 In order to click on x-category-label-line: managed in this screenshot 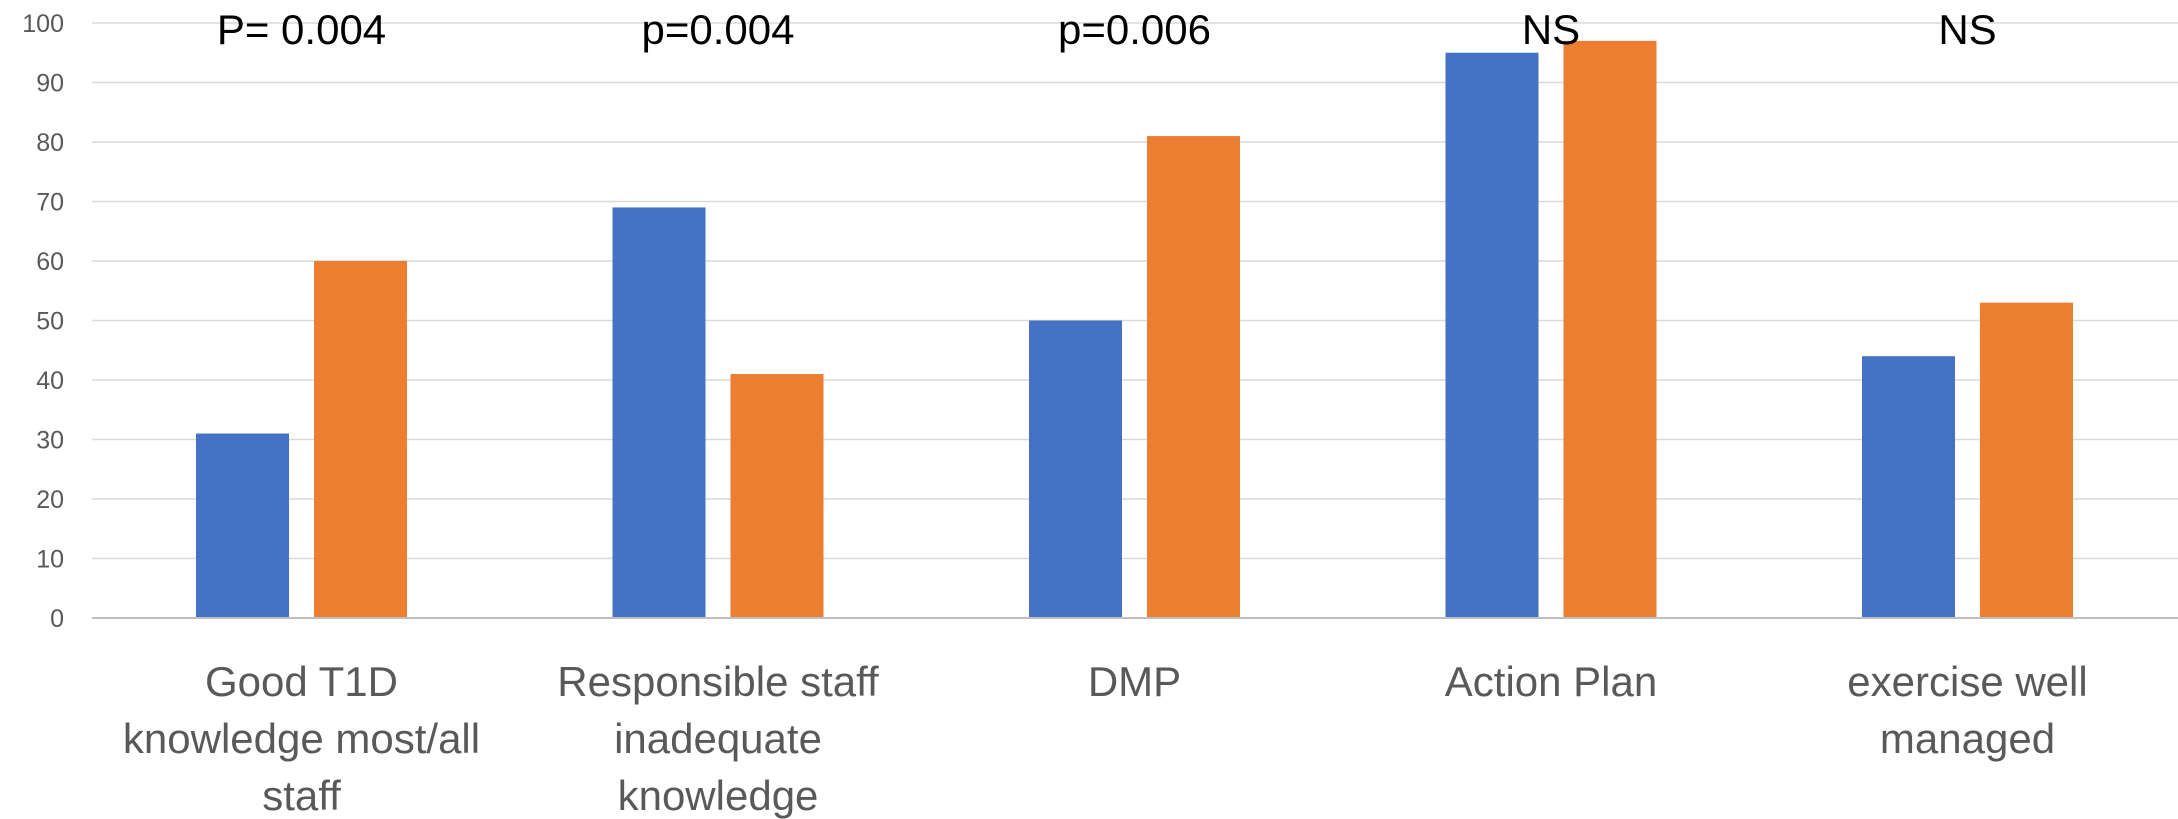, I will do `click(1967, 738)`.